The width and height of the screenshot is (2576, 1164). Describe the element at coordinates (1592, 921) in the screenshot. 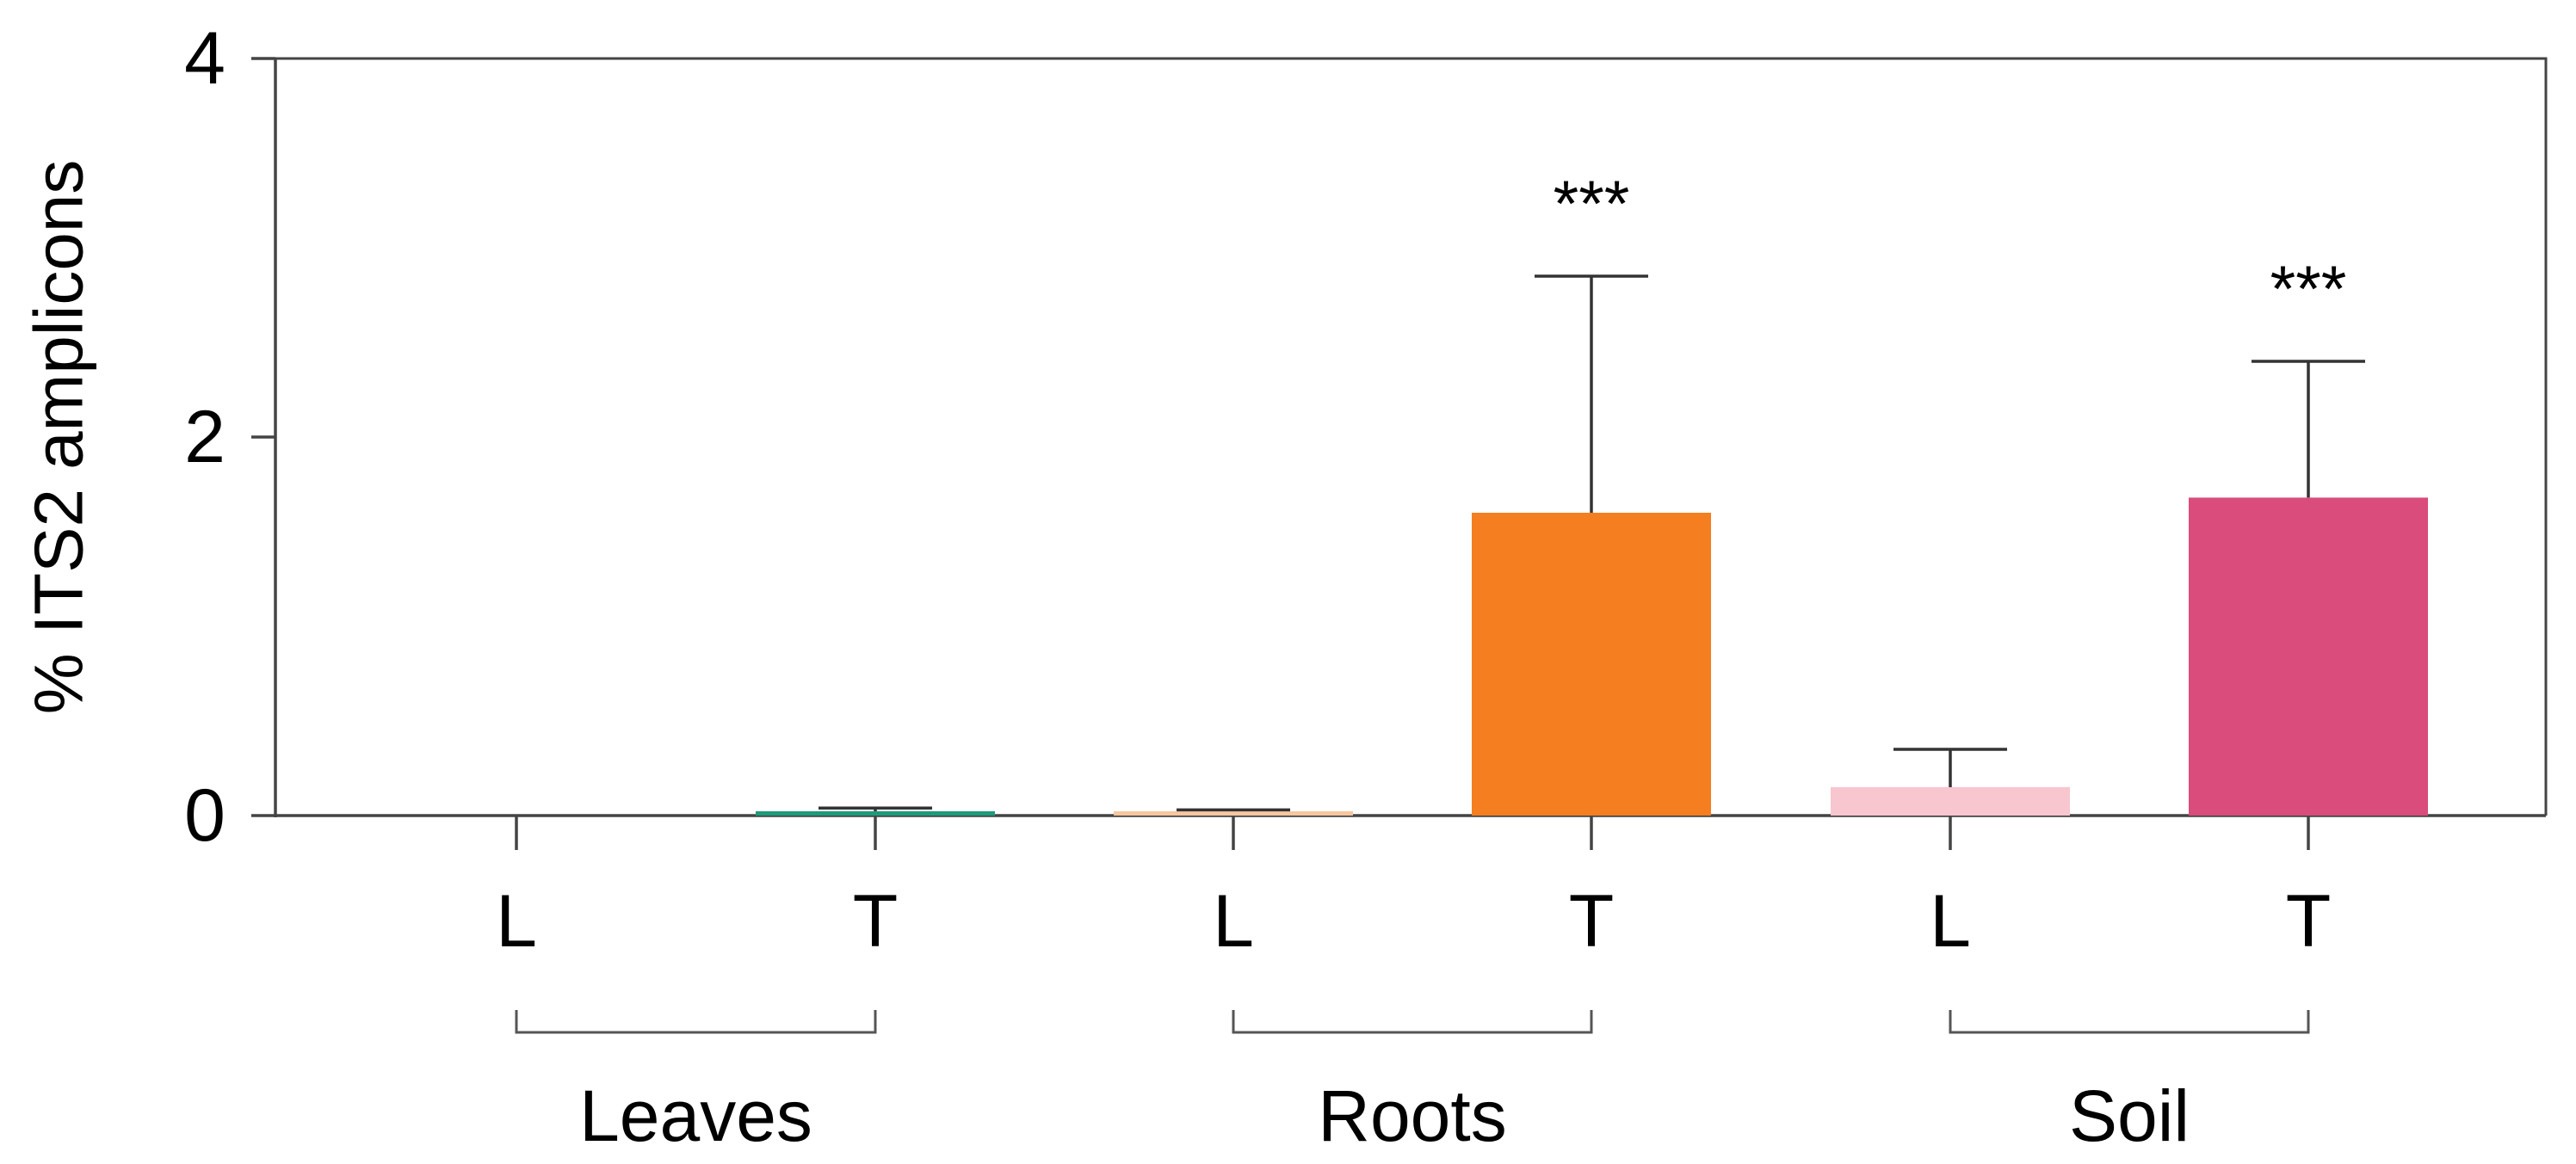

I see `x-tick-label-roots-t: T` at that location.